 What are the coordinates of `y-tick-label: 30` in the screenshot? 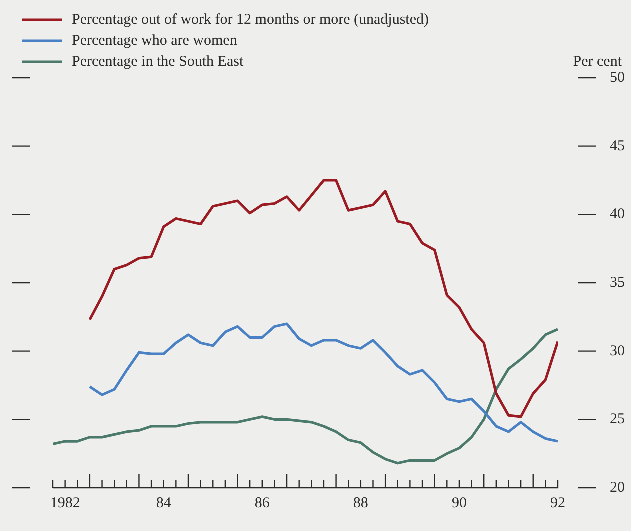 It's located at (617, 351).